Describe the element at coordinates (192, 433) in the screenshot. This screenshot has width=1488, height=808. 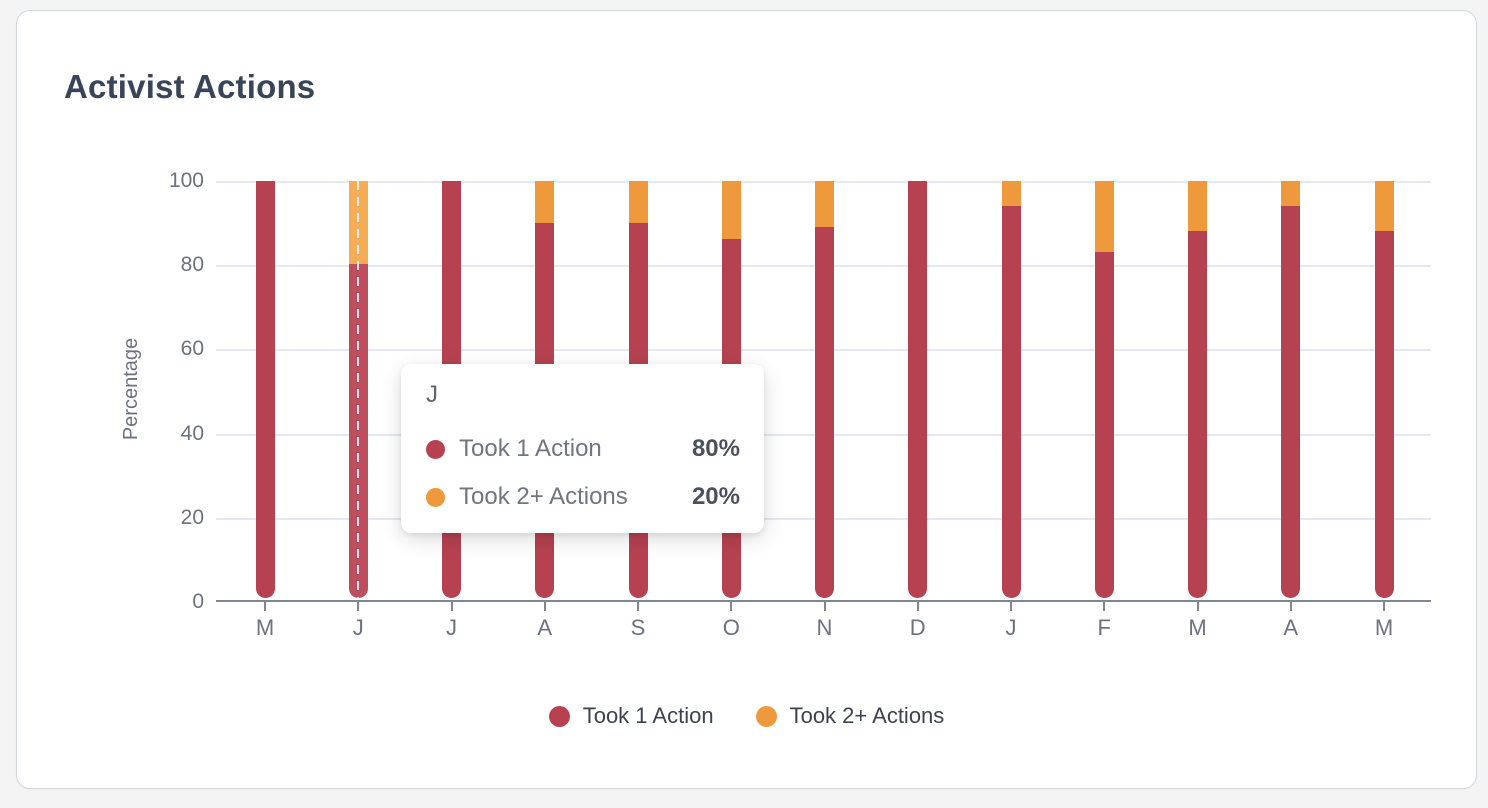
I see `y-tick-label: 40` at that location.